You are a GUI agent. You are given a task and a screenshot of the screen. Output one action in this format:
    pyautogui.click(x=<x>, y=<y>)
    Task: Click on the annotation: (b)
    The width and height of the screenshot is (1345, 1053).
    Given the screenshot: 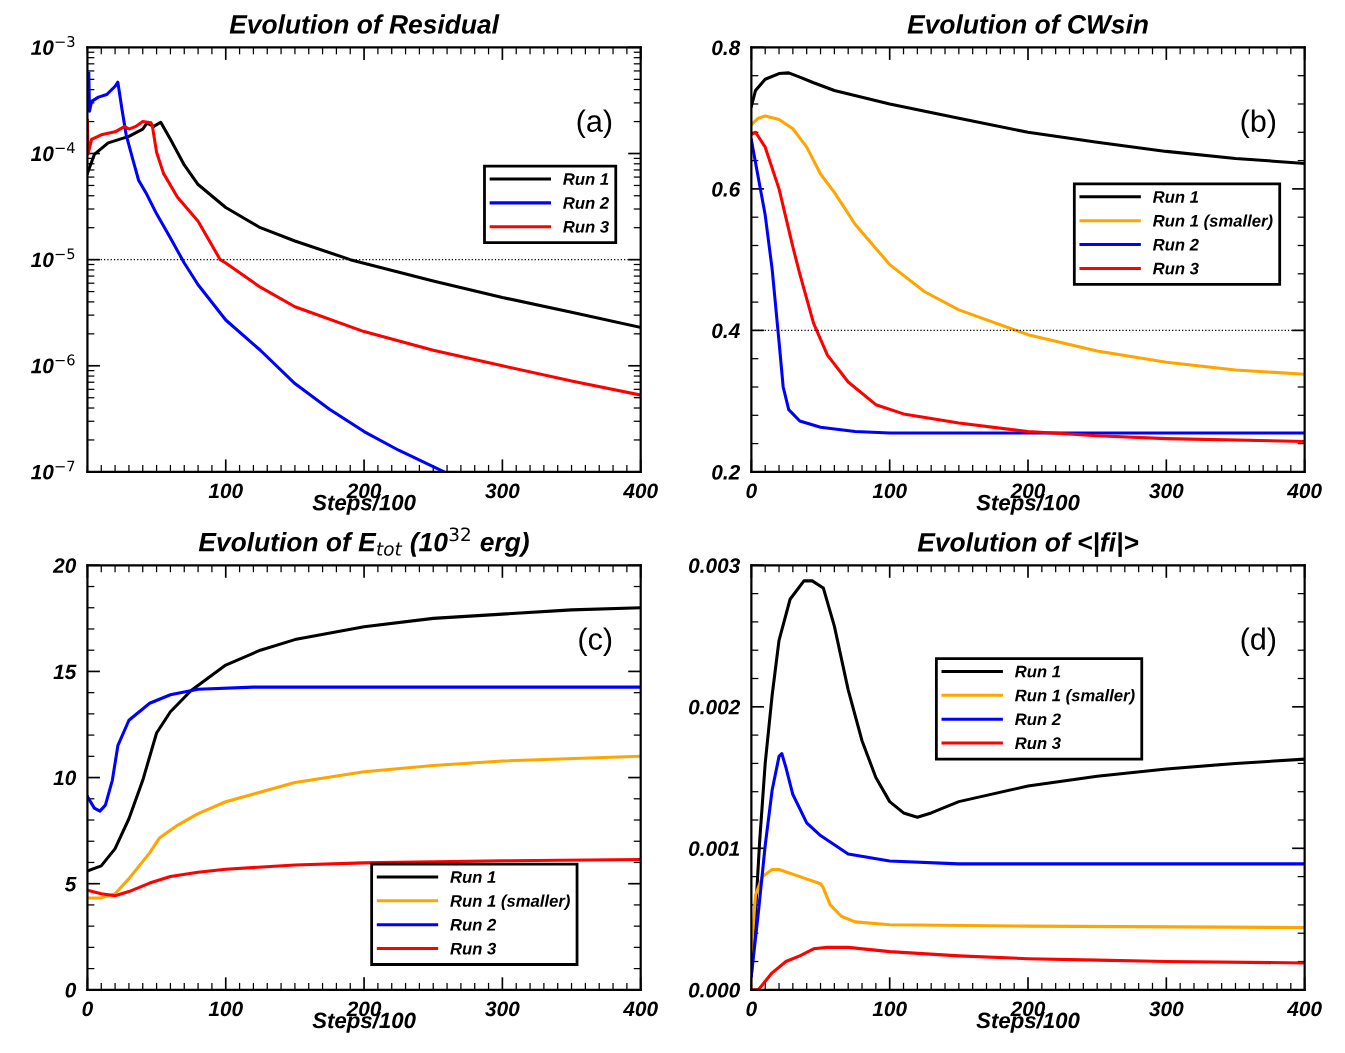 What is the action you would take?
    pyautogui.click(x=1258, y=124)
    